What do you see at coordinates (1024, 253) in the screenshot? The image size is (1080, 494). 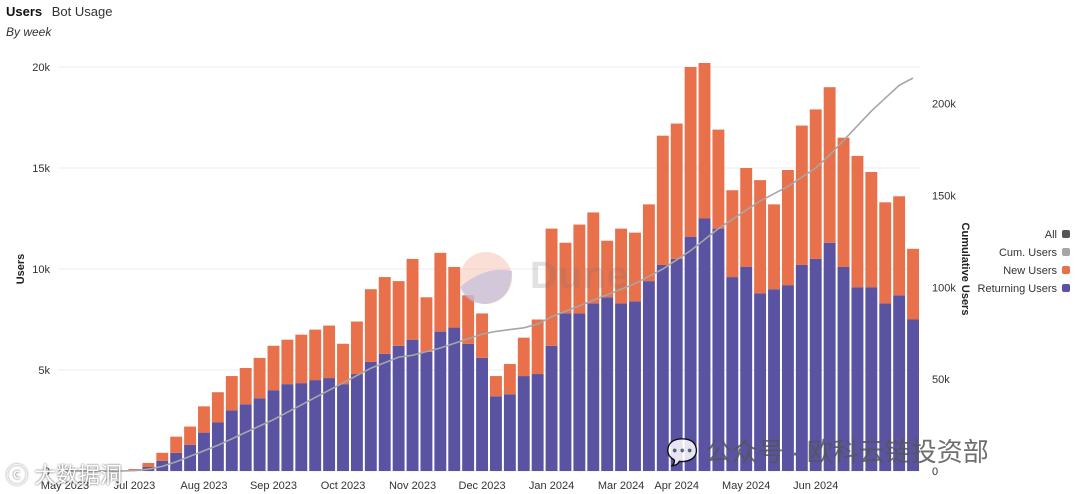 I see `legend-item-cumulative: Cum. Users` at bounding box center [1024, 253].